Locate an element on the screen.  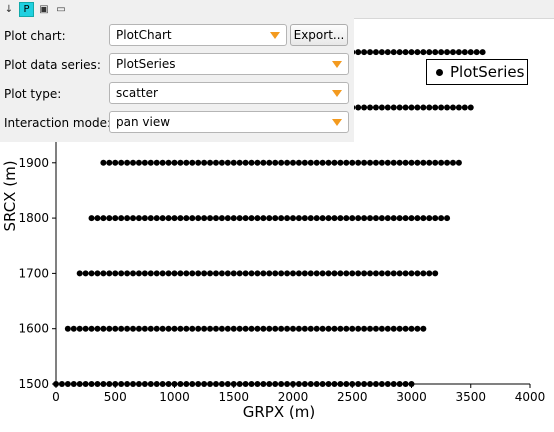
y-tick-label: 1800 is located at coordinates (33, 218).